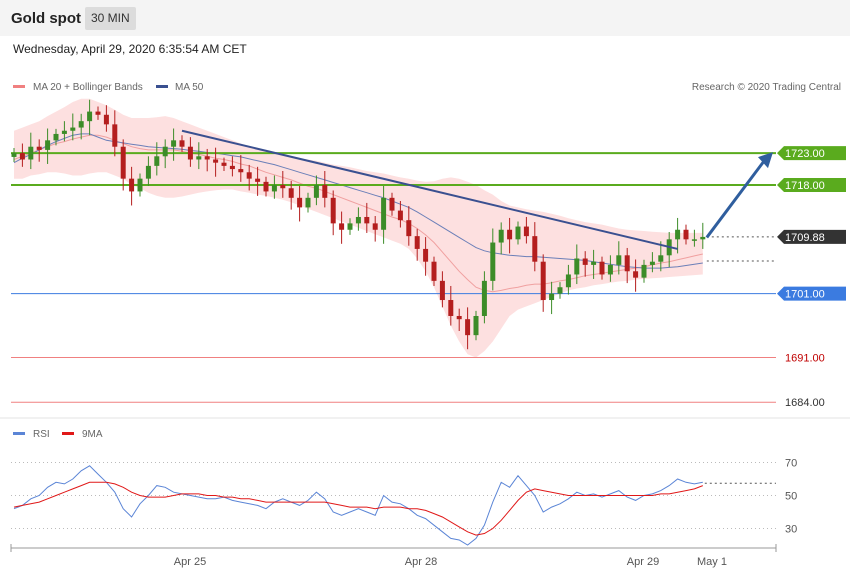 The height and width of the screenshot is (576, 850). What do you see at coordinates (110, 18) in the screenshot?
I see `timeframe-badge: 30 MIN` at bounding box center [110, 18].